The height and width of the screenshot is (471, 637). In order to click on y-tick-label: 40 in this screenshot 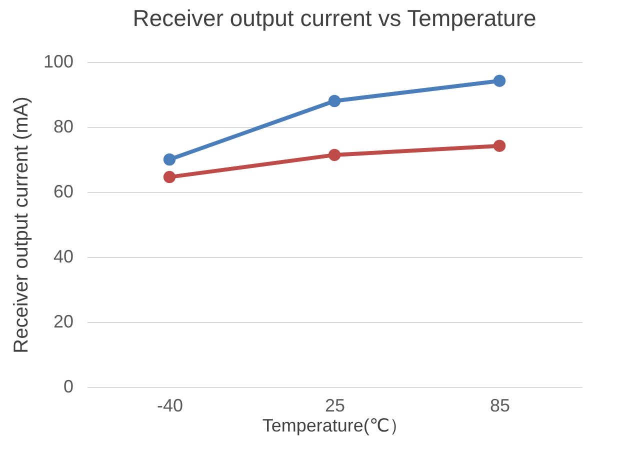, I will do `click(63, 256)`.